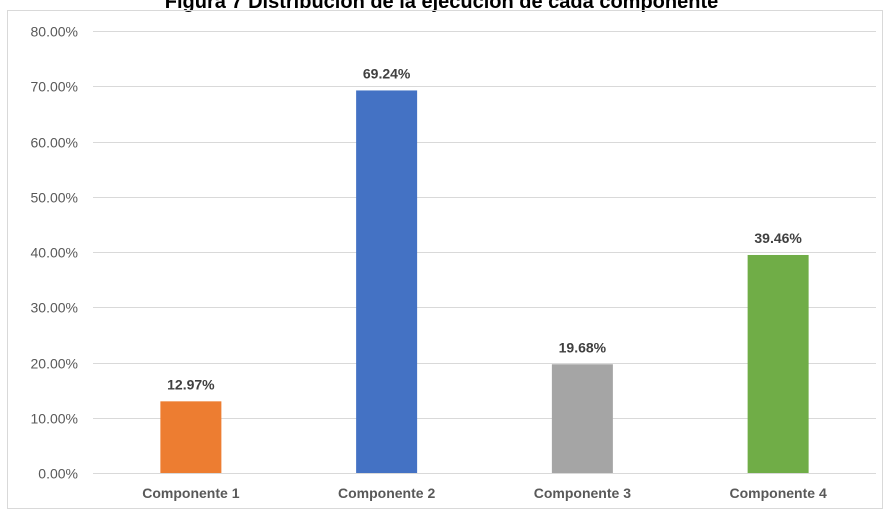  What do you see at coordinates (386, 493) in the screenshot?
I see `x-tick-label: Componente 2` at bounding box center [386, 493].